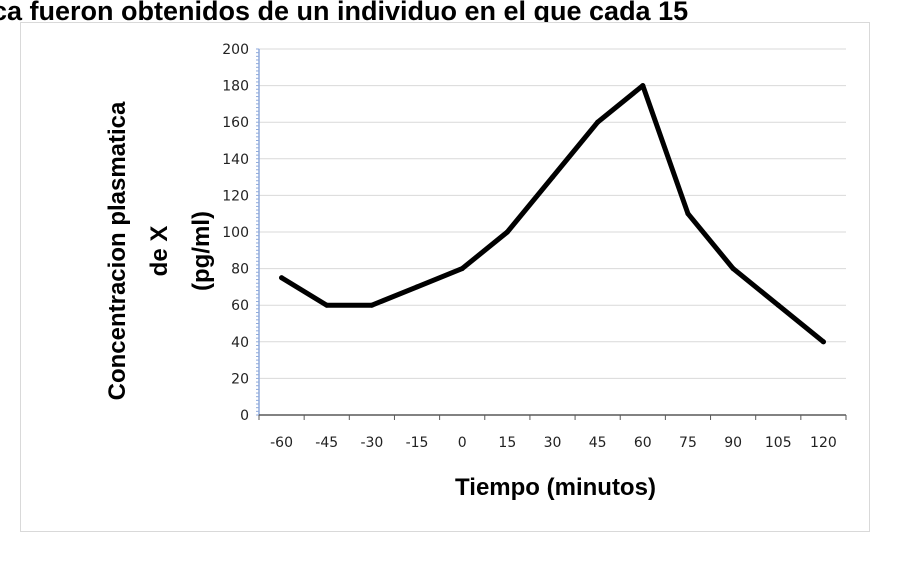 This screenshot has width=918, height=568. What do you see at coordinates (598, 443) in the screenshot?
I see `x-tick-label: 45` at bounding box center [598, 443].